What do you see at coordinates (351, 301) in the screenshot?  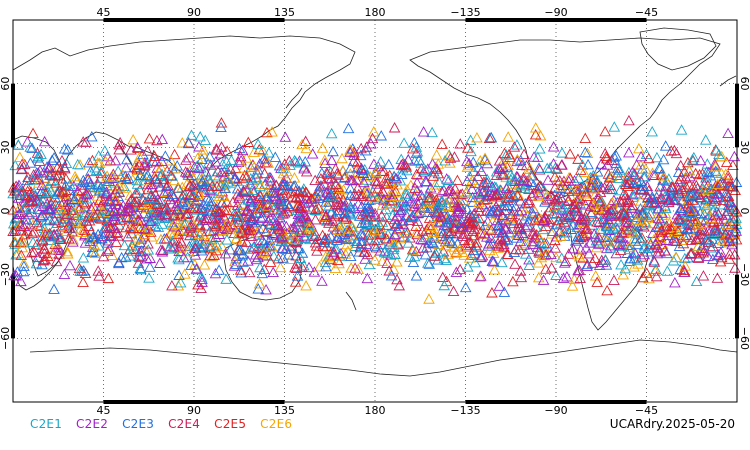 I see `coastline-new-zealand` at bounding box center [351, 301].